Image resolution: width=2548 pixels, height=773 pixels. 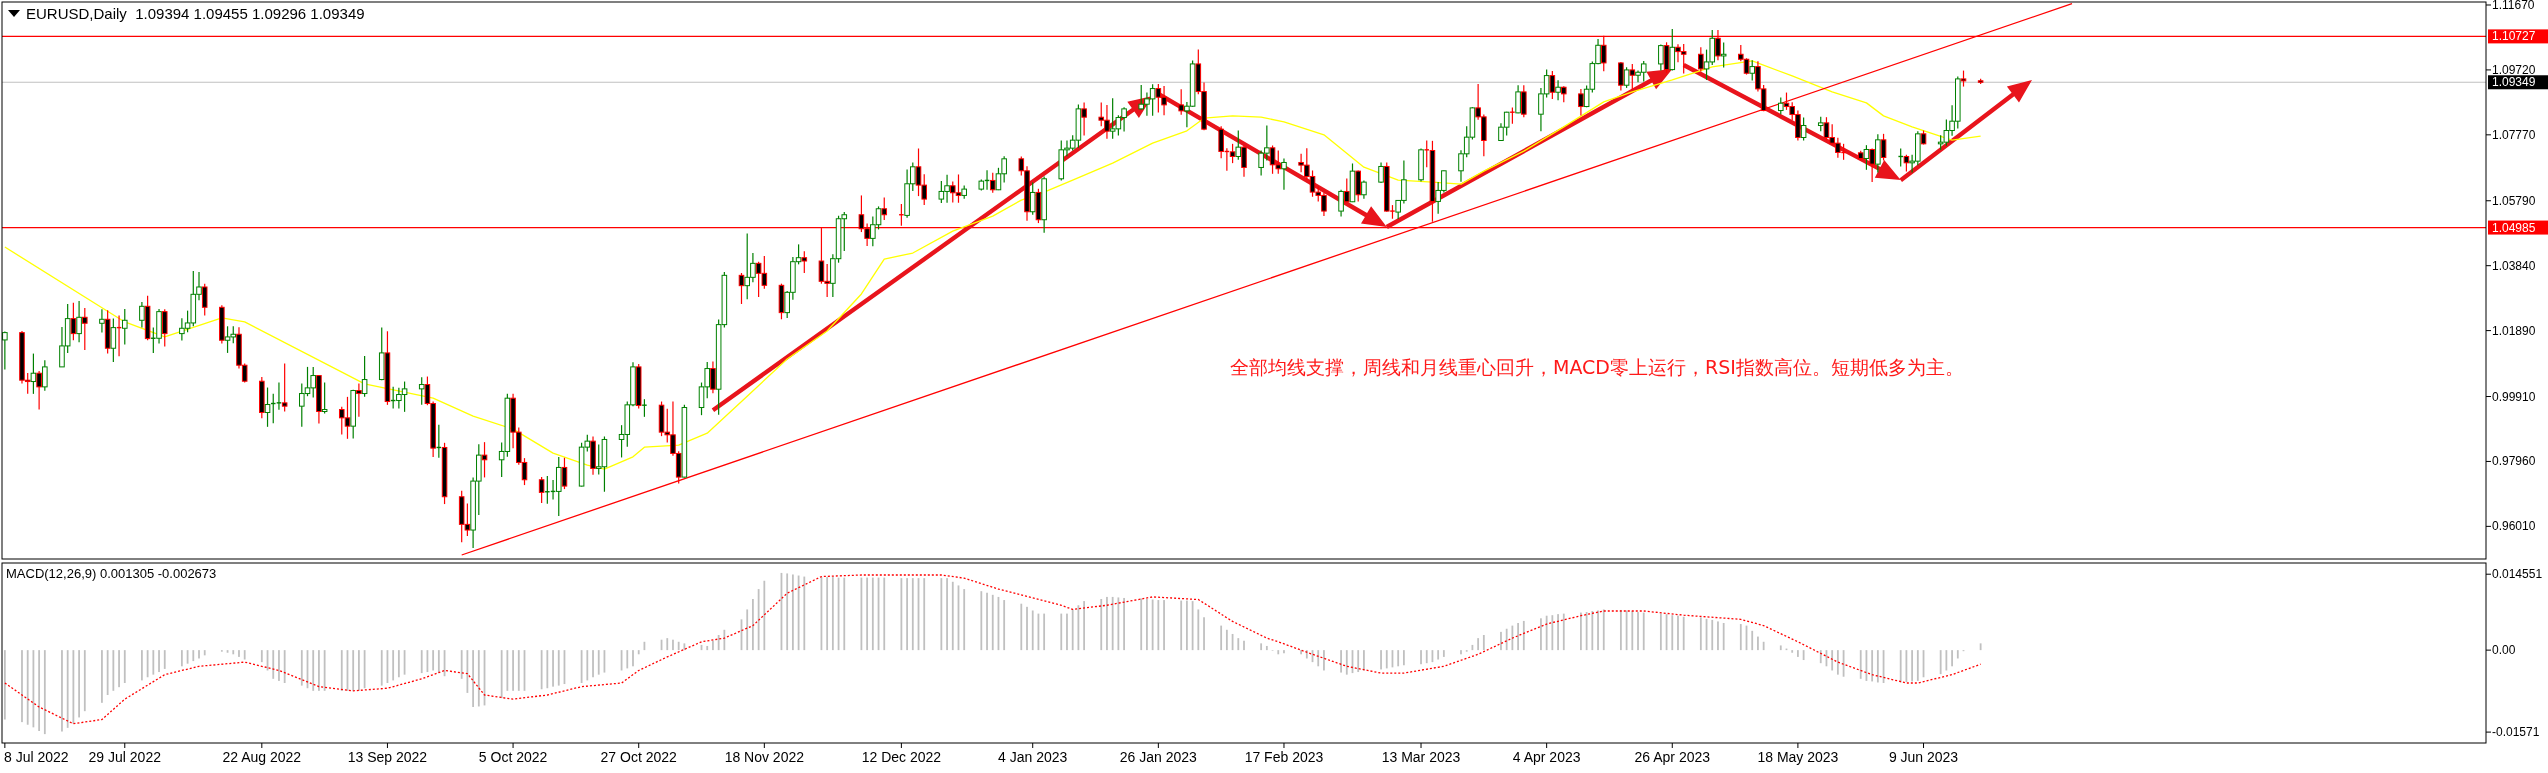 What do you see at coordinates (2517, 574) in the screenshot?
I see `y-tick-label: 0.014551` at bounding box center [2517, 574].